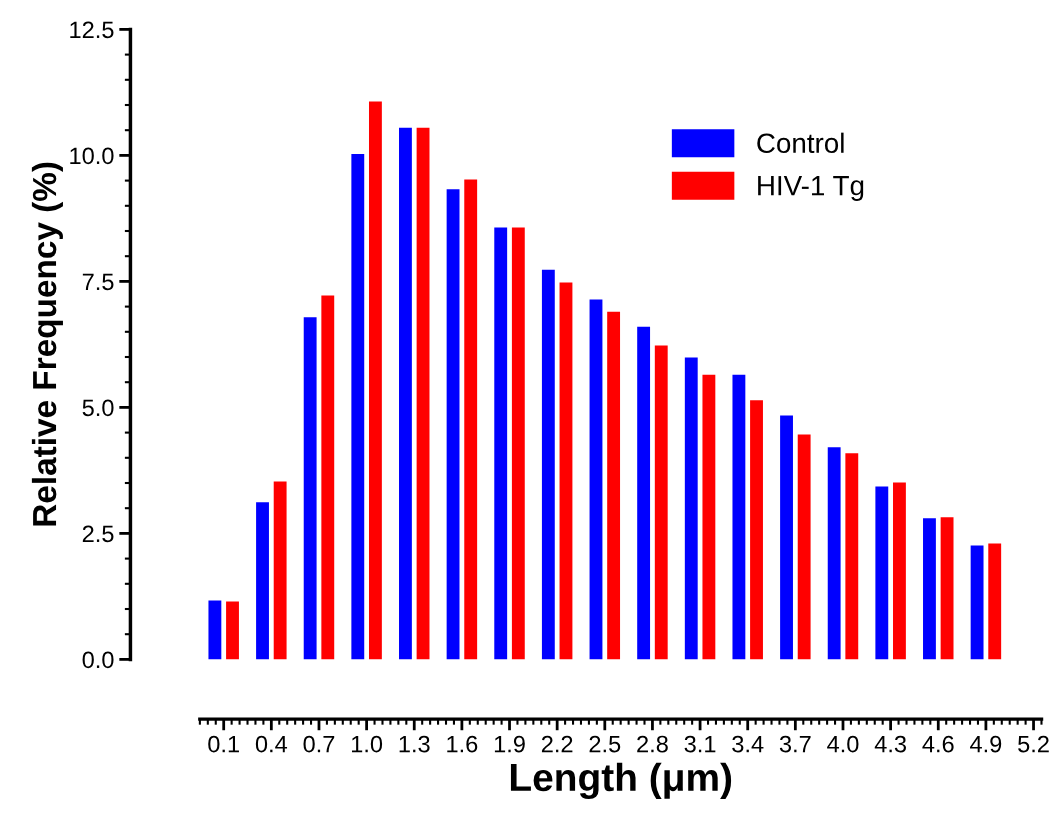 The image size is (1052, 840). I want to click on x-tick-label: 4.6, so click(938, 744).